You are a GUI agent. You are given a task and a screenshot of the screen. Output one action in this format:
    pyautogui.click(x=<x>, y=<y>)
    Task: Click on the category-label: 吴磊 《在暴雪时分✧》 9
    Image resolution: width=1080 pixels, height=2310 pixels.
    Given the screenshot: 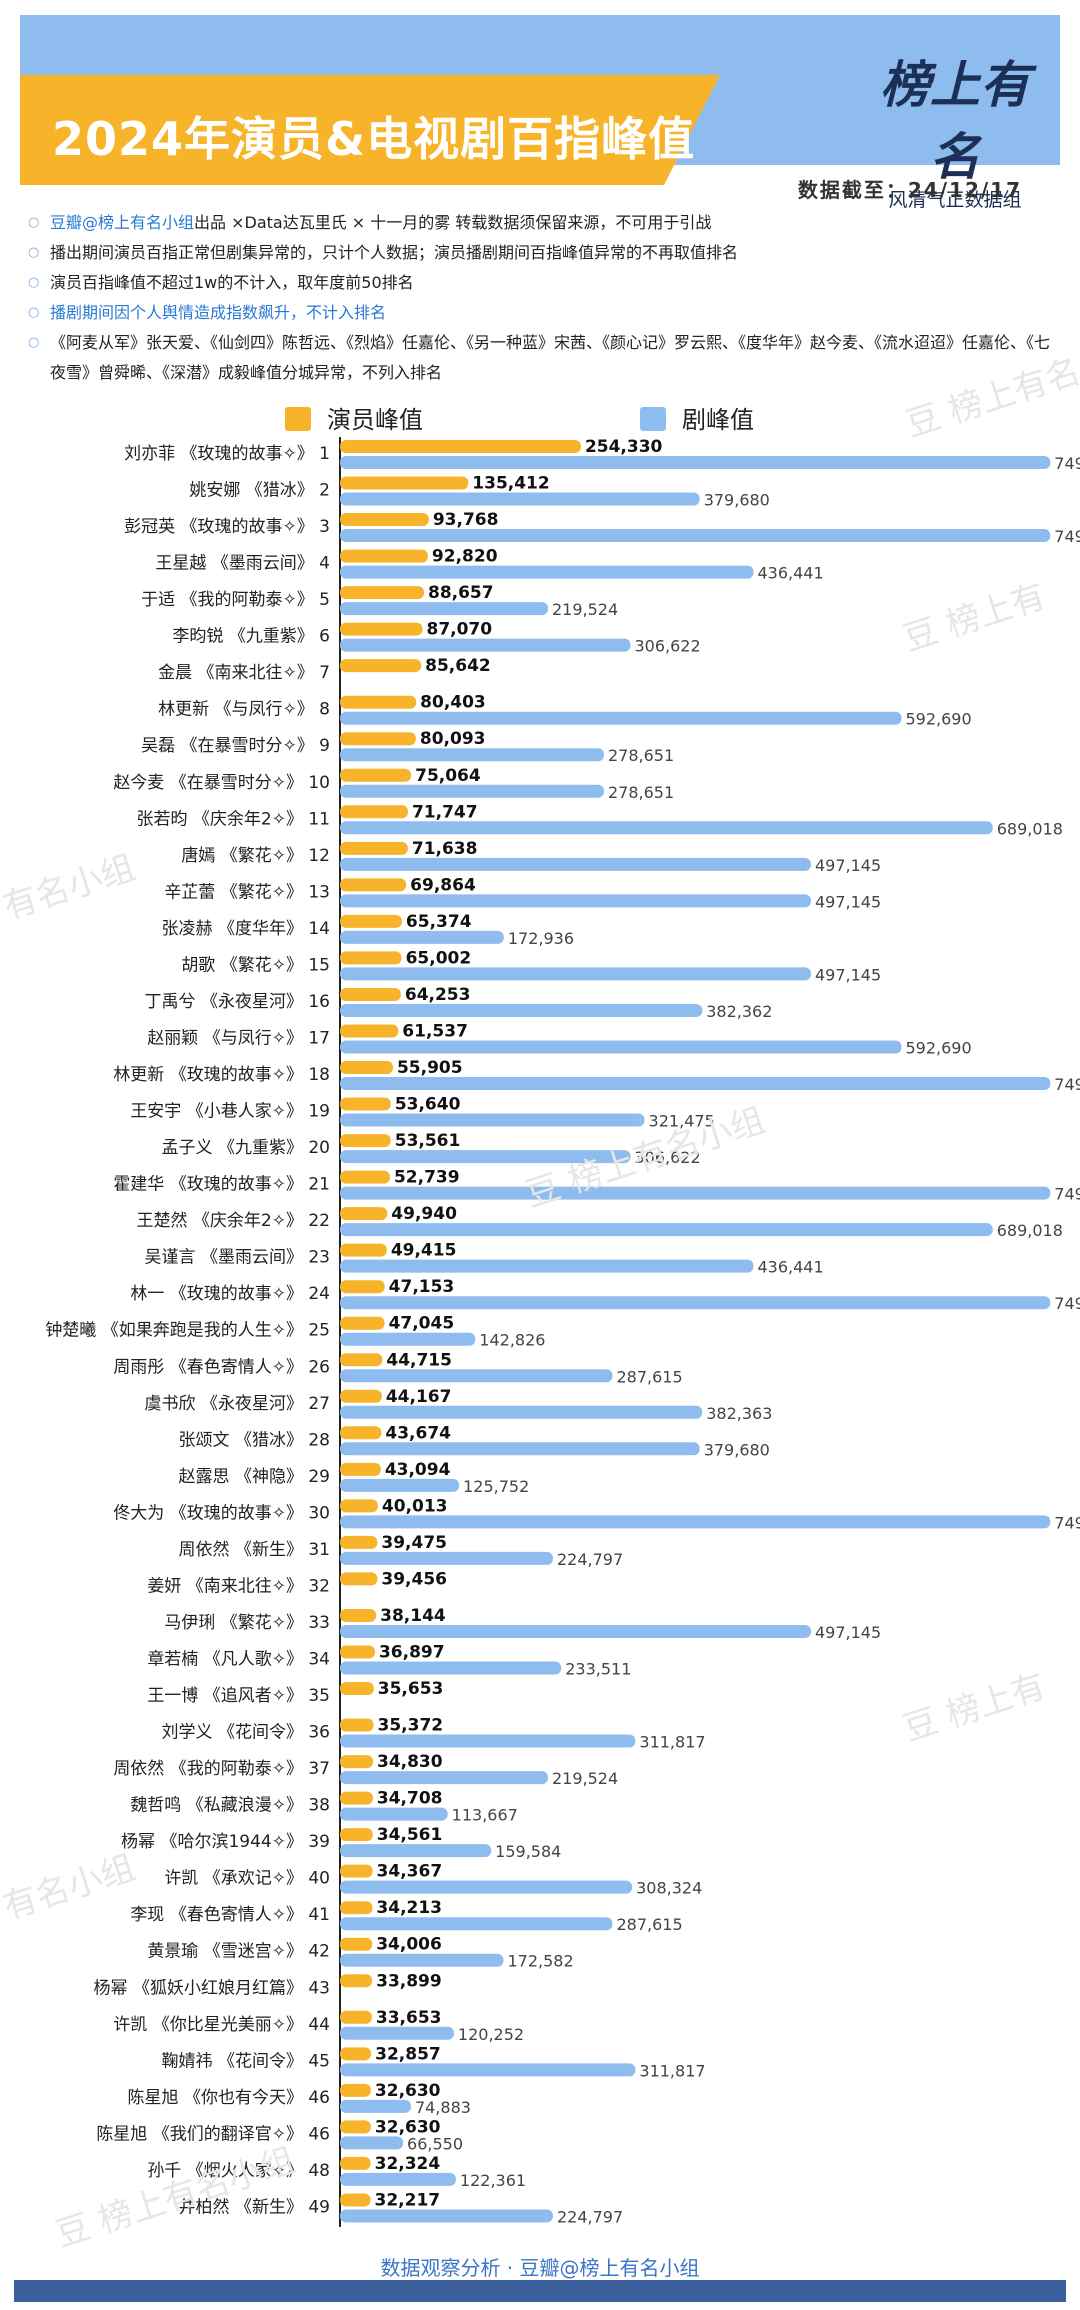 What is the action you would take?
    pyautogui.click(x=235, y=746)
    